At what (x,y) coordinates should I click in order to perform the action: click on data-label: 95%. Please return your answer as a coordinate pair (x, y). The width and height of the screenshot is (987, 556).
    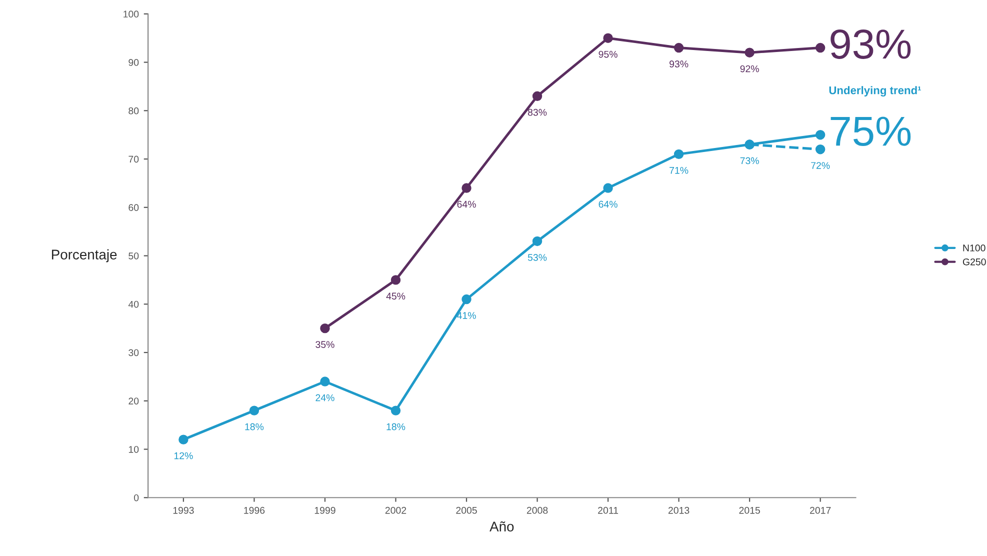
    Looking at the image, I should click on (608, 54).